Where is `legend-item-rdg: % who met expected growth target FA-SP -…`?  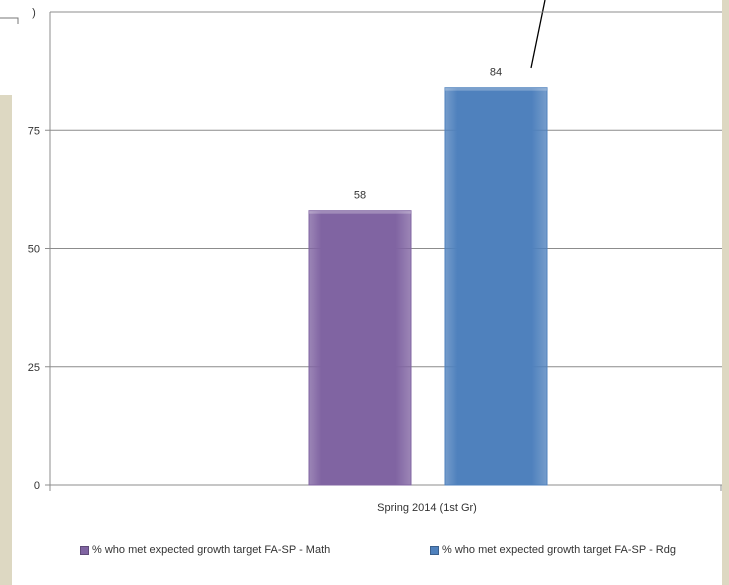
legend-item-rdg: % who met expected growth target FA-SP -… is located at coordinates (553, 550).